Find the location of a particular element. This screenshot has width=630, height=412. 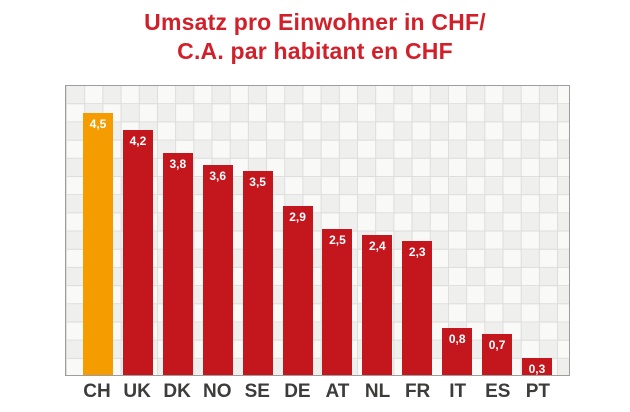

x-axis-label-es: ES is located at coordinates (498, 391).